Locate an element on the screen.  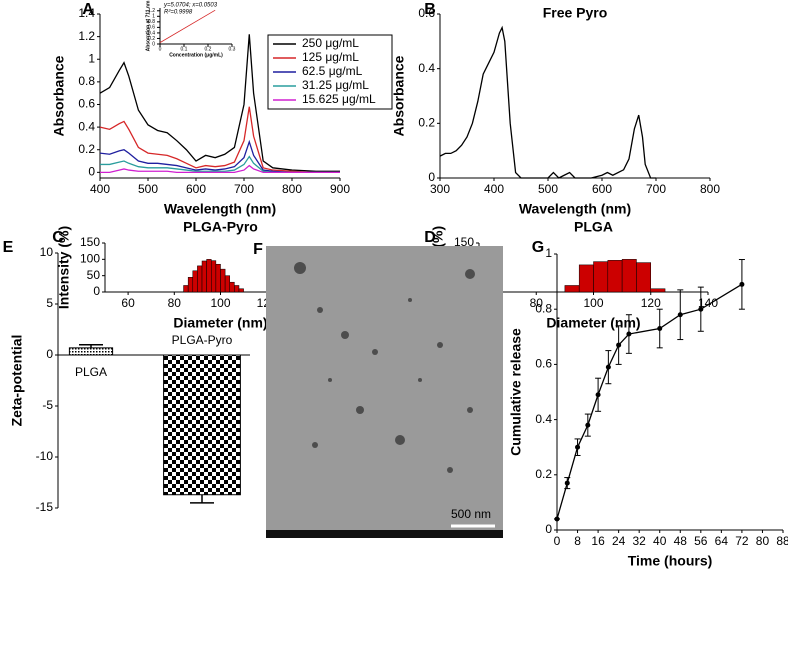
x-tick-label: 72 is located at coordinates (742, 541).